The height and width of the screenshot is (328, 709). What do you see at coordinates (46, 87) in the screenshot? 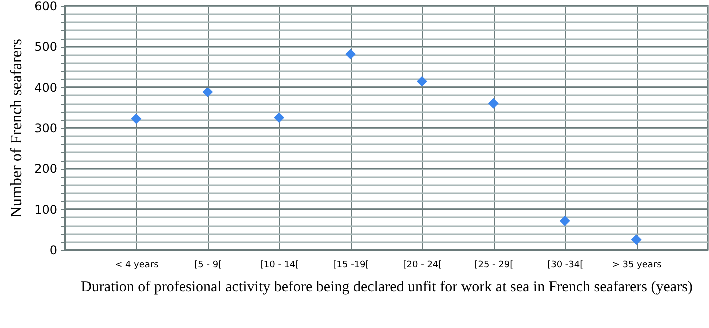
I see `y-tick-label: 400` at bounding box center [46, 87].